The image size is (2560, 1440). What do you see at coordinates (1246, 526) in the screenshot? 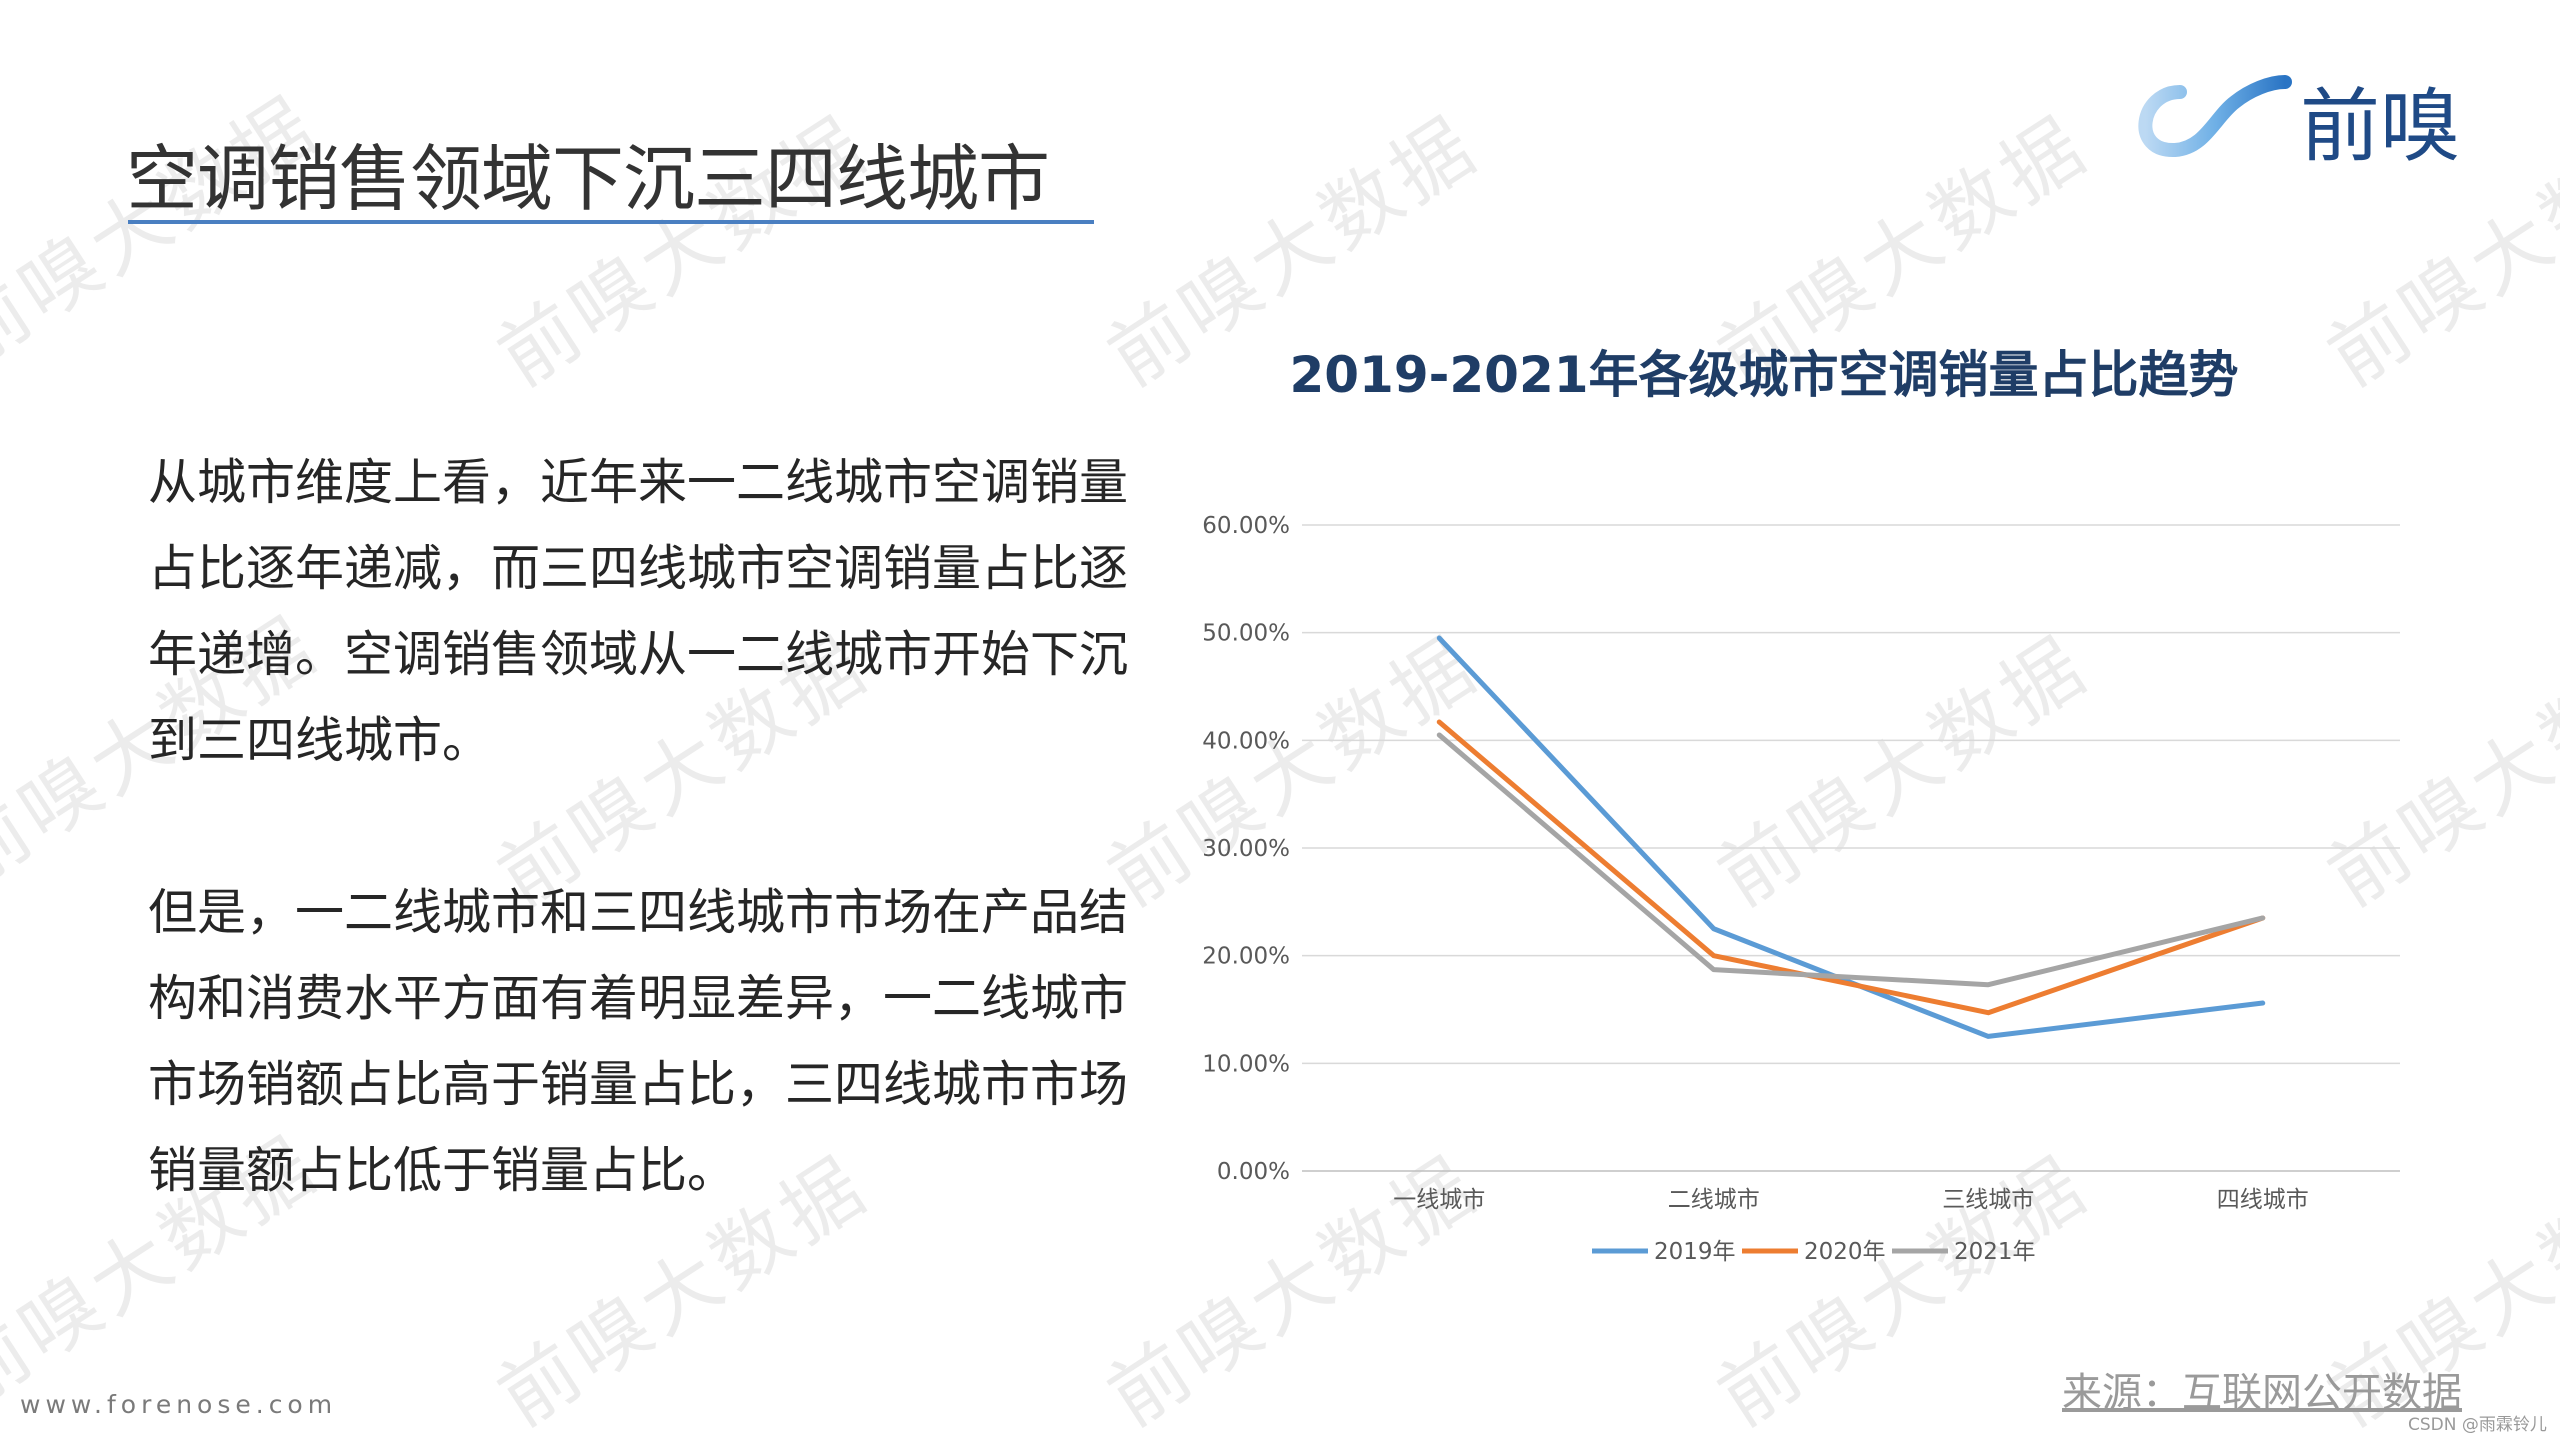
I see `y-tick-label: 60.00%` at bounding box center [1246, 526].